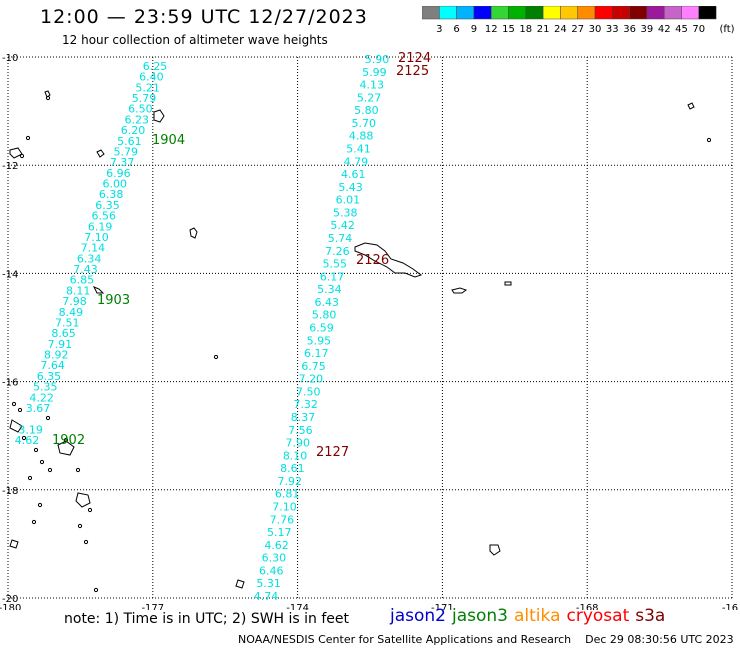 The width and height of the screenshot is (740, 650). Describe the element at coordinates (491, 29) in the screenshot. I see `colorbar-tick-label: 12` at that location.